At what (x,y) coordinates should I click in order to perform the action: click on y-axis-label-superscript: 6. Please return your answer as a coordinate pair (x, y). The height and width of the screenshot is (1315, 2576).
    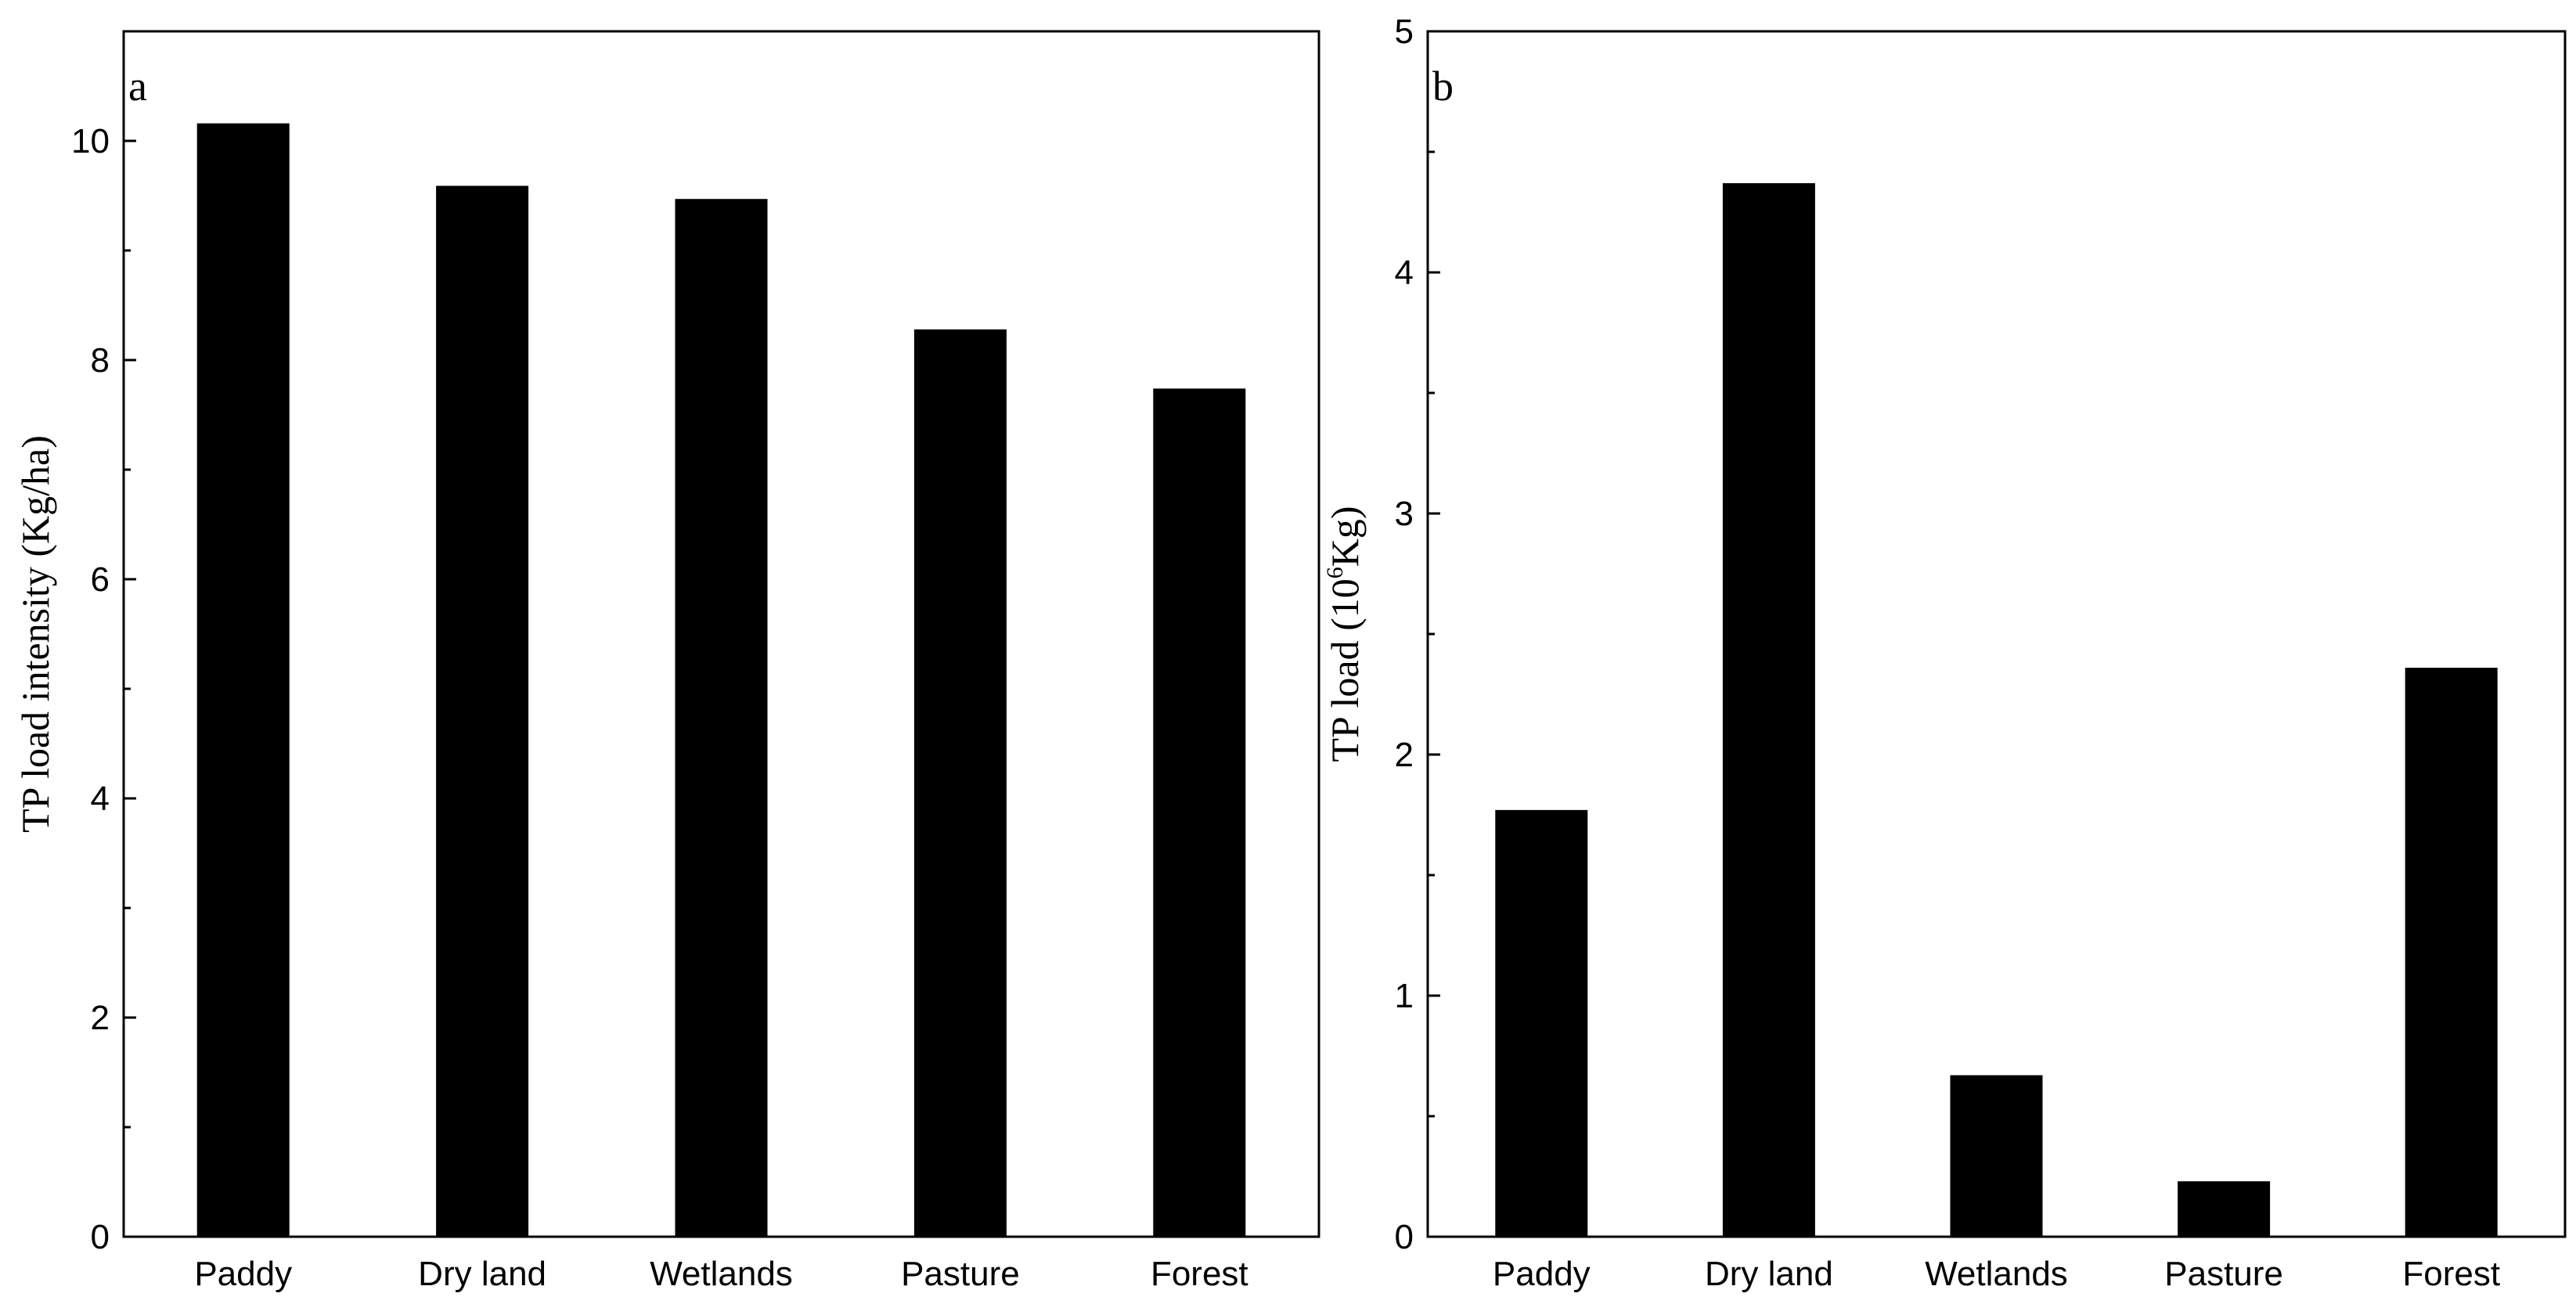
    Looking at the image, I should click on (1335, 572).